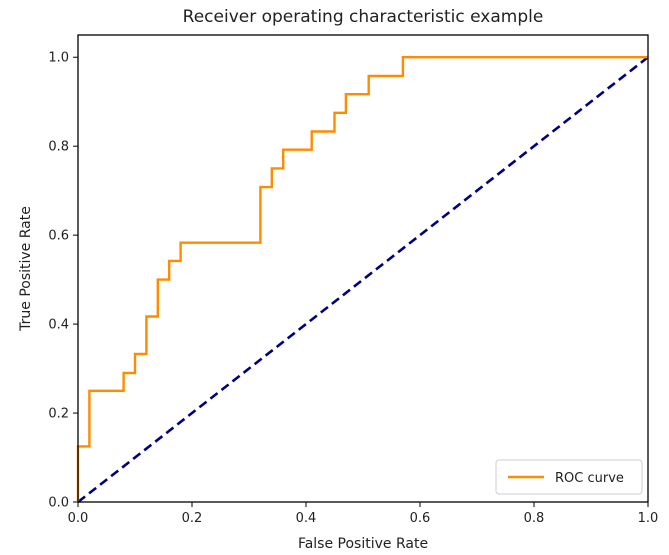 The height and width of the screenshot is (555, 669). What do you see at coordinates (58, 325) in the screenshot?
I see `y-tick-label: 0.4` at bounding box center [58, 325].